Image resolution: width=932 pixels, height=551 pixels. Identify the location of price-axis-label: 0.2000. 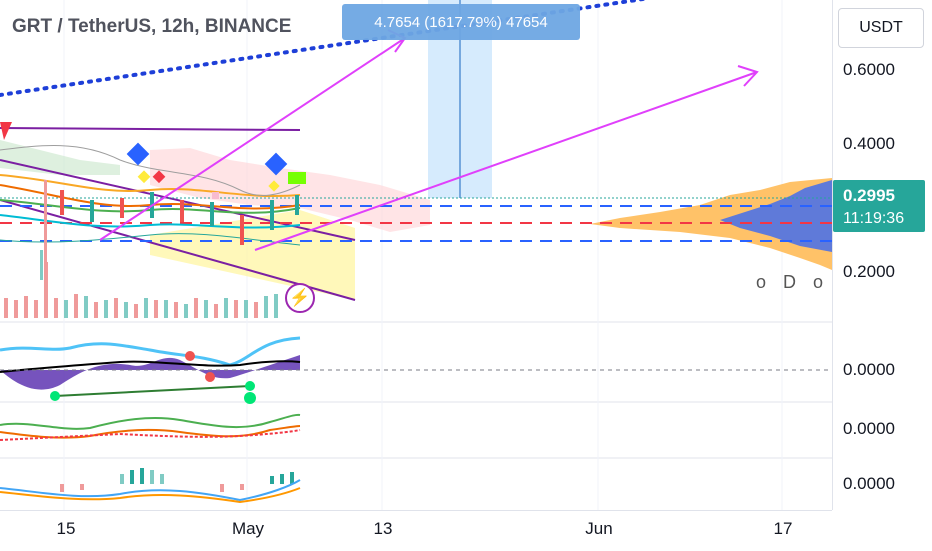
(869, 271).